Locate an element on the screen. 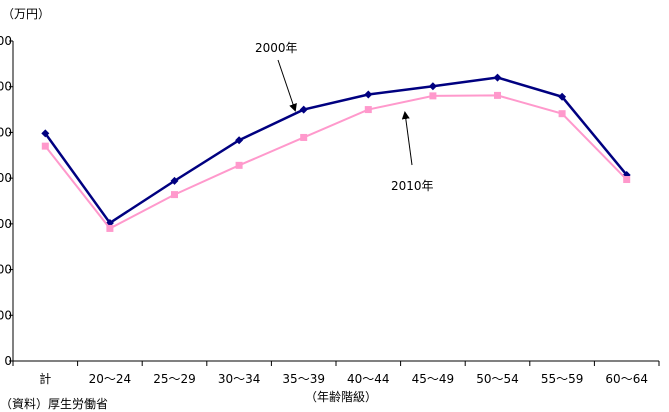 This screenshot has height=412, width=669. y-tick-label: 400 is located at coordinates (6, 178).